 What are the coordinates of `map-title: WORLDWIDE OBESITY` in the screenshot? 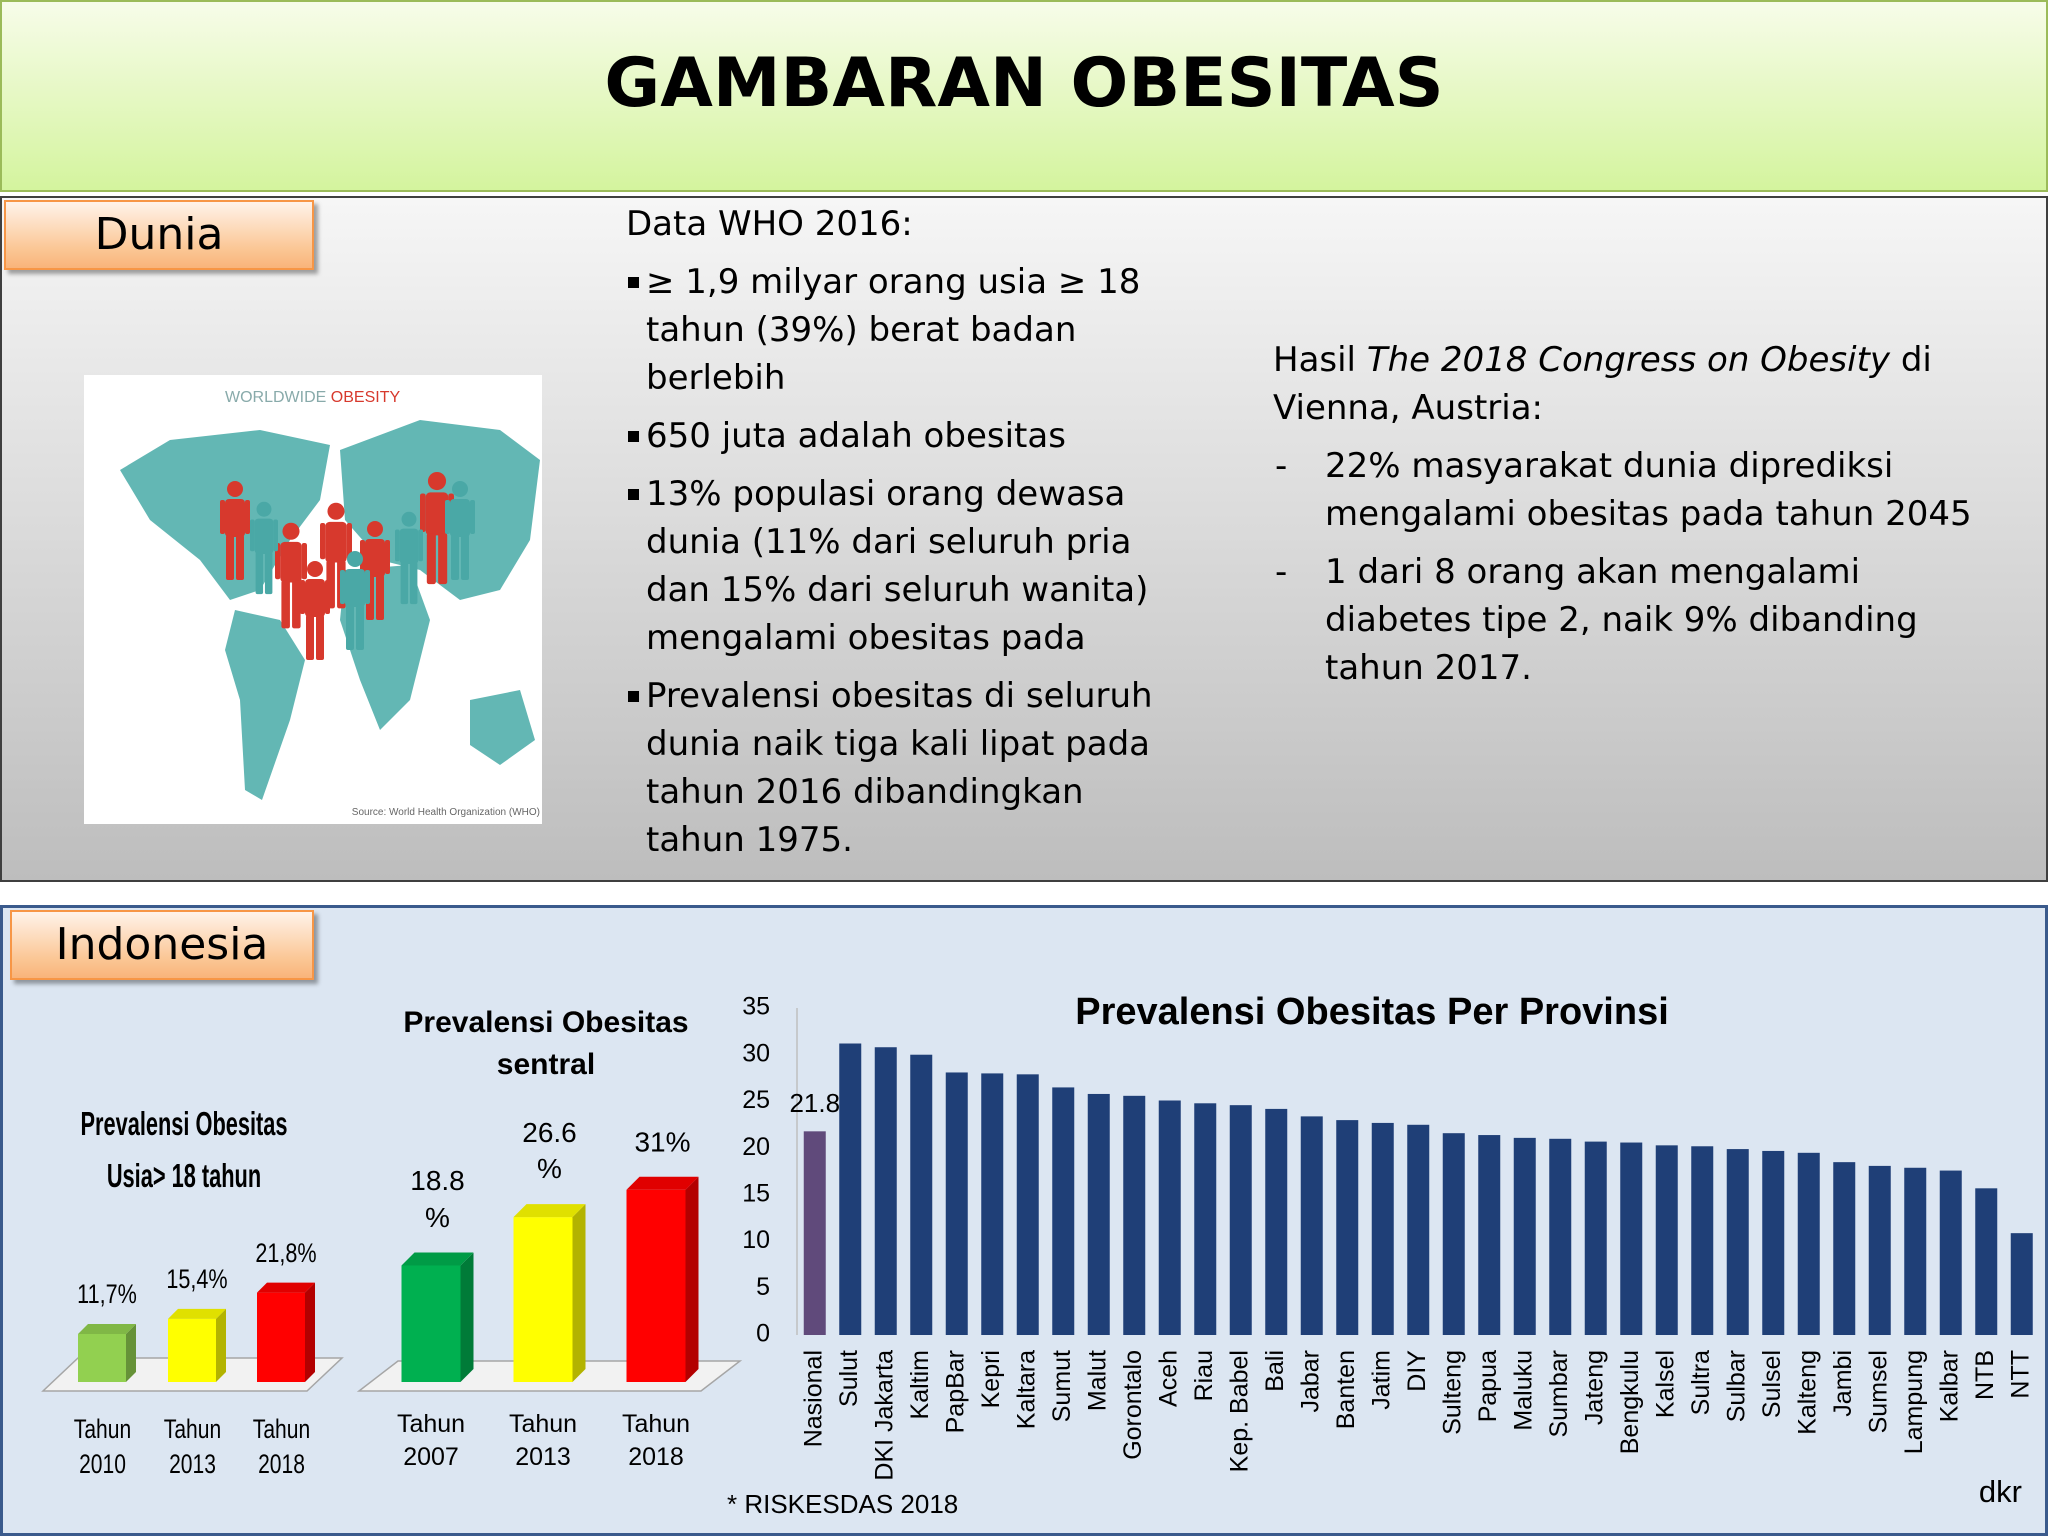 It's located at (312, 397).